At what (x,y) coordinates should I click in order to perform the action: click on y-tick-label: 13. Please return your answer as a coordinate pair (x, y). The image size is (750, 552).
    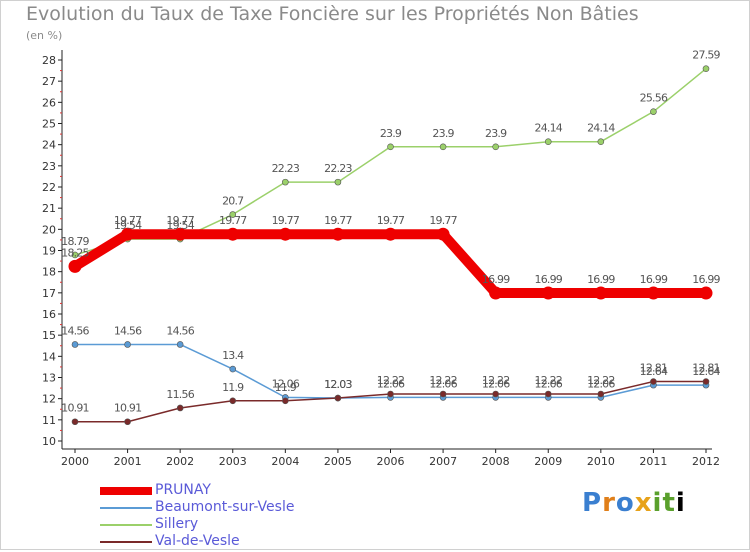
    Looking at the image, I should click on (49, 378).